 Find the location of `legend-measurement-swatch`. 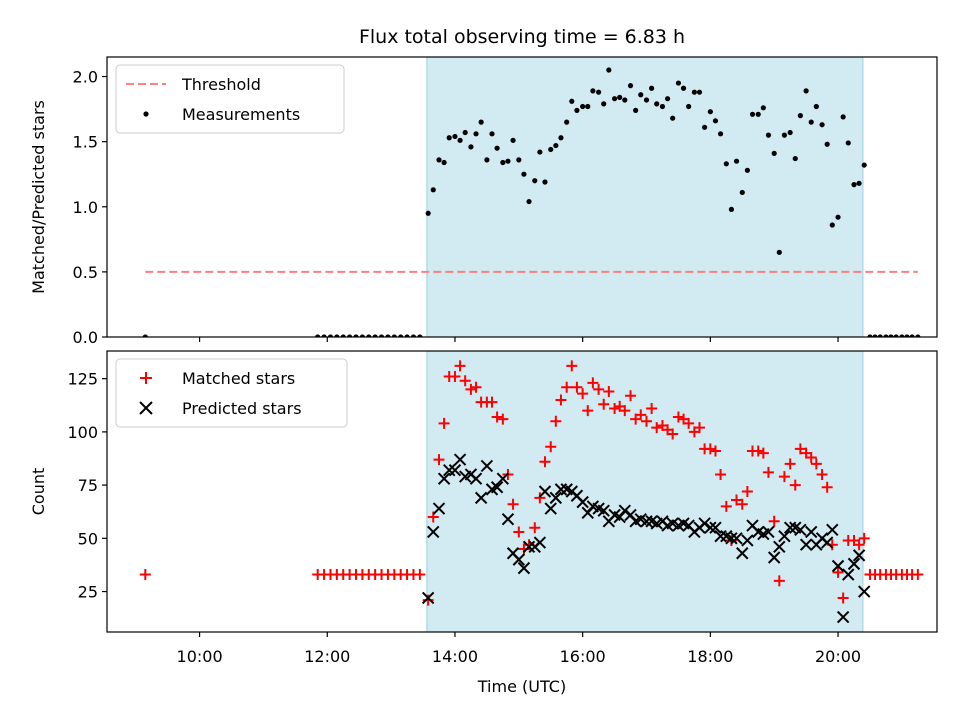

legend-measurement-swatch is located at coordinates (146, 114).